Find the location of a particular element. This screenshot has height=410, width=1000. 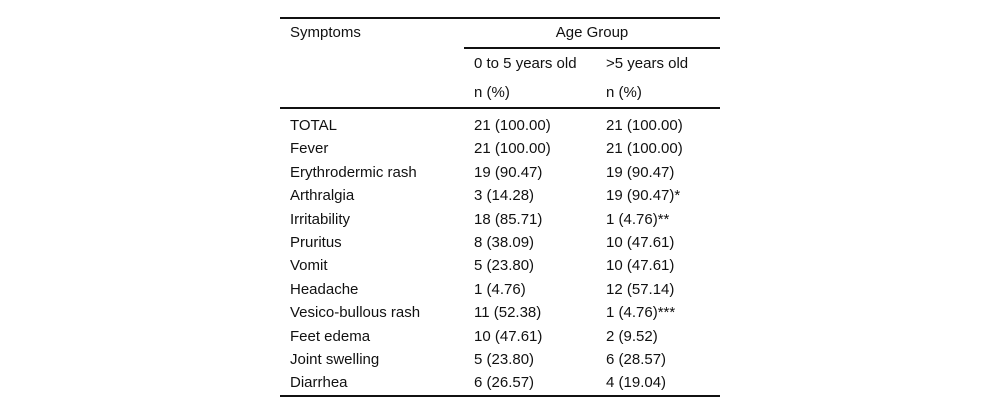

table-row: Arthralgia 3 (14.28) 19 (90.47)* is located at coordinates (500, 195).